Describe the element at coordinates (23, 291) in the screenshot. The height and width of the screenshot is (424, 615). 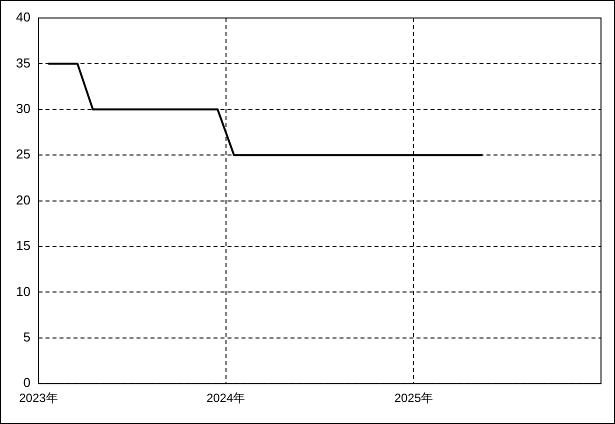
I see `y-tick-label: 10` at that location.